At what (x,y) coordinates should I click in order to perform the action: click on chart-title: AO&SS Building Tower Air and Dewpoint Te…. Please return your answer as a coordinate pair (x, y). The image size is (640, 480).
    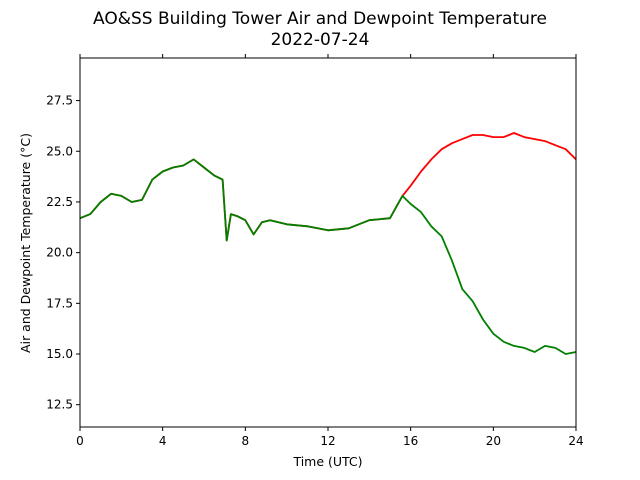
    Looking at the image, I should click on (320, 19).